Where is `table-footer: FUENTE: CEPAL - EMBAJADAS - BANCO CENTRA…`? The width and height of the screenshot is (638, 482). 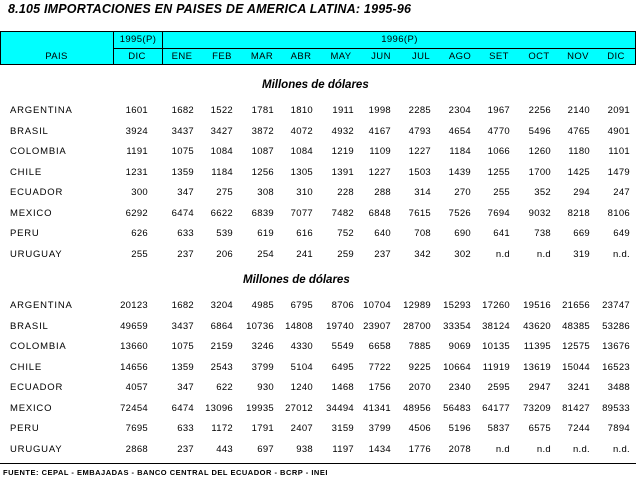
table-footer: FUENTE: CEPAL - EMBAJADAS - BANCO CENTRA… is located at coordinates (318, 472).